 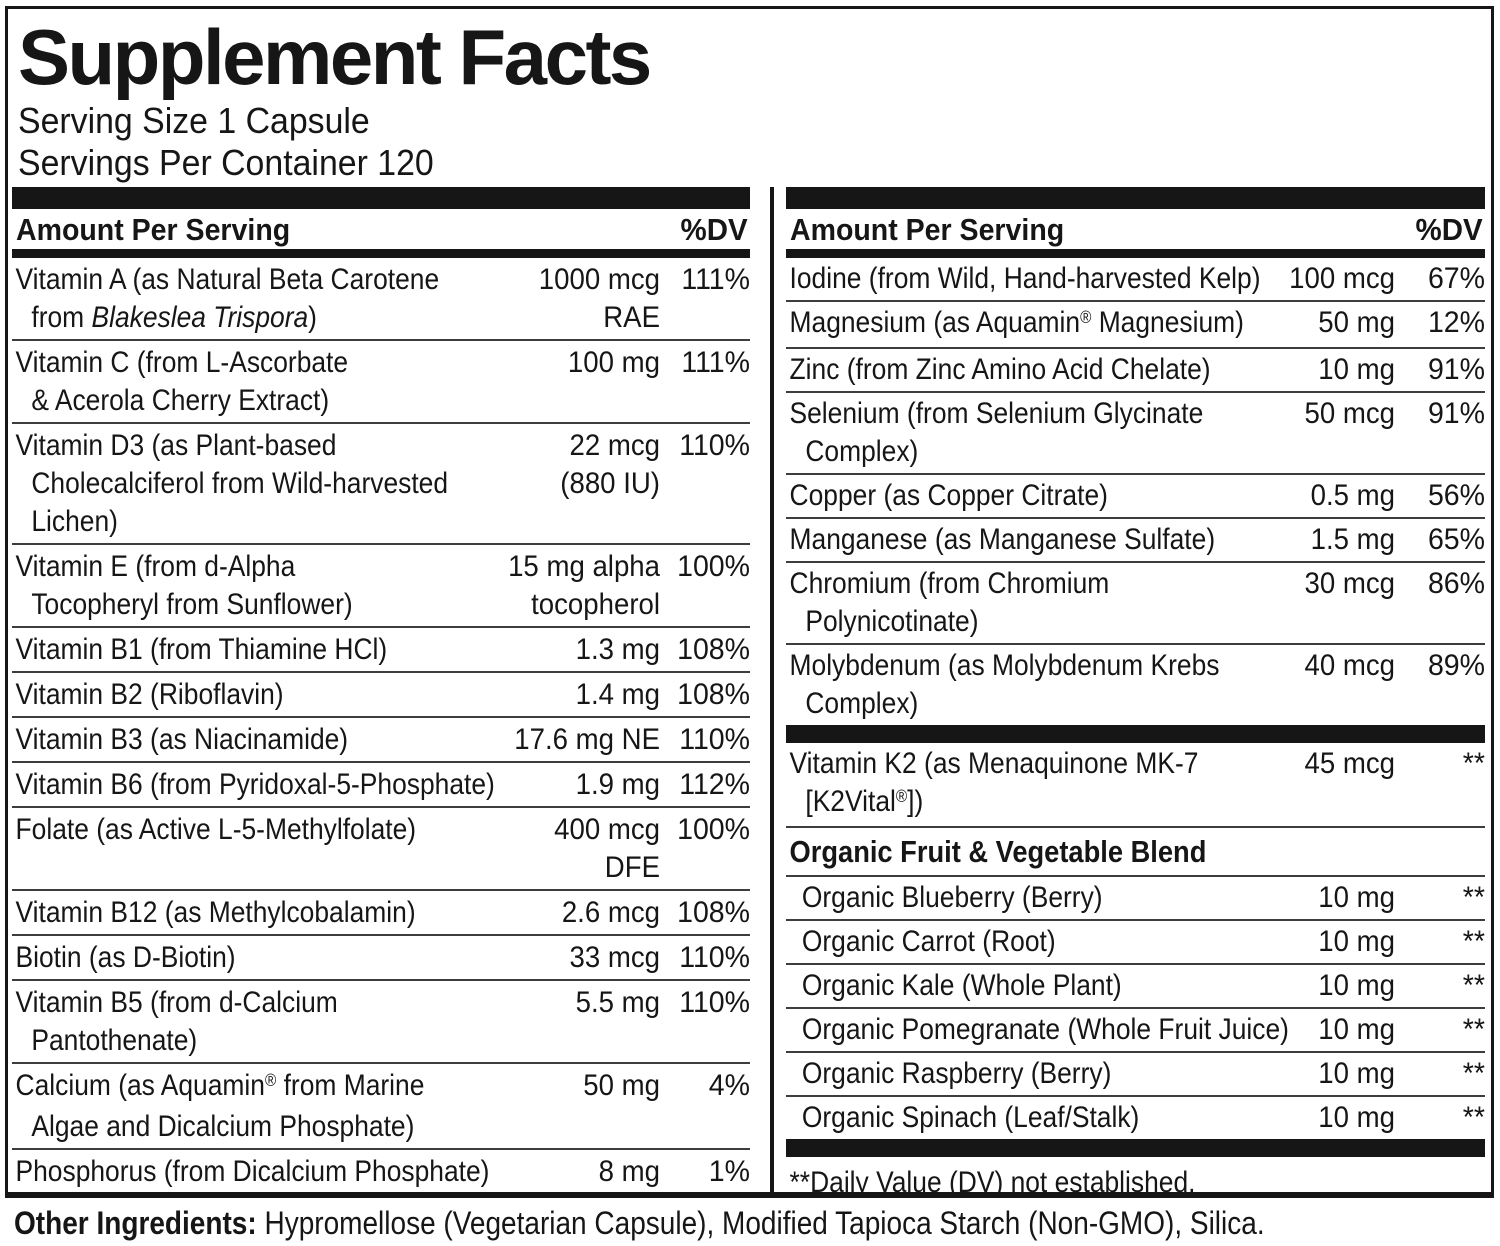 I want to click on nutrient-amount: 33 mcg, so click(x=614, y=957).